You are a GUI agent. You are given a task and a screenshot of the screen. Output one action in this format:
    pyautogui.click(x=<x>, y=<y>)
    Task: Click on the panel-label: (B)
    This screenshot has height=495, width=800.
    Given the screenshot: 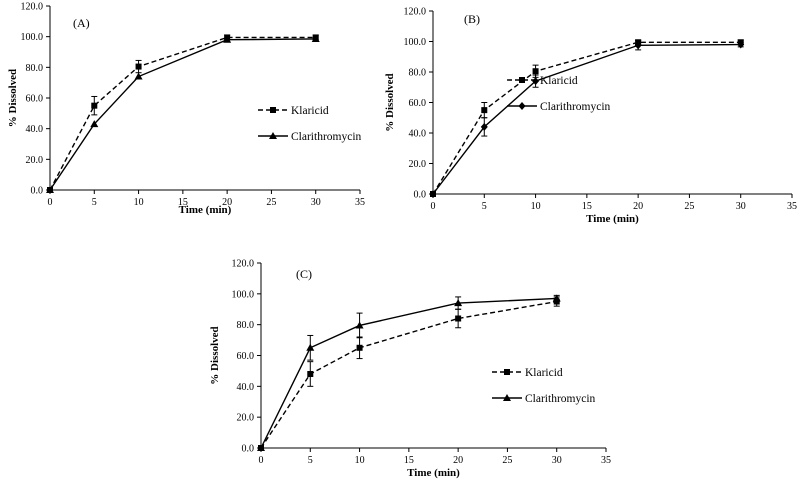 What is the action you would take?
    pyautogui.click(x=472, y=19)
    